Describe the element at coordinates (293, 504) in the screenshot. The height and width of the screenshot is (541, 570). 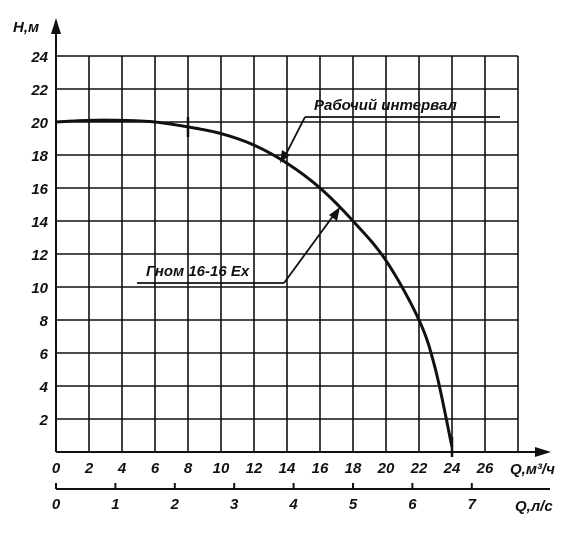
I see `x-secondary-tick-label: 4` at that location.